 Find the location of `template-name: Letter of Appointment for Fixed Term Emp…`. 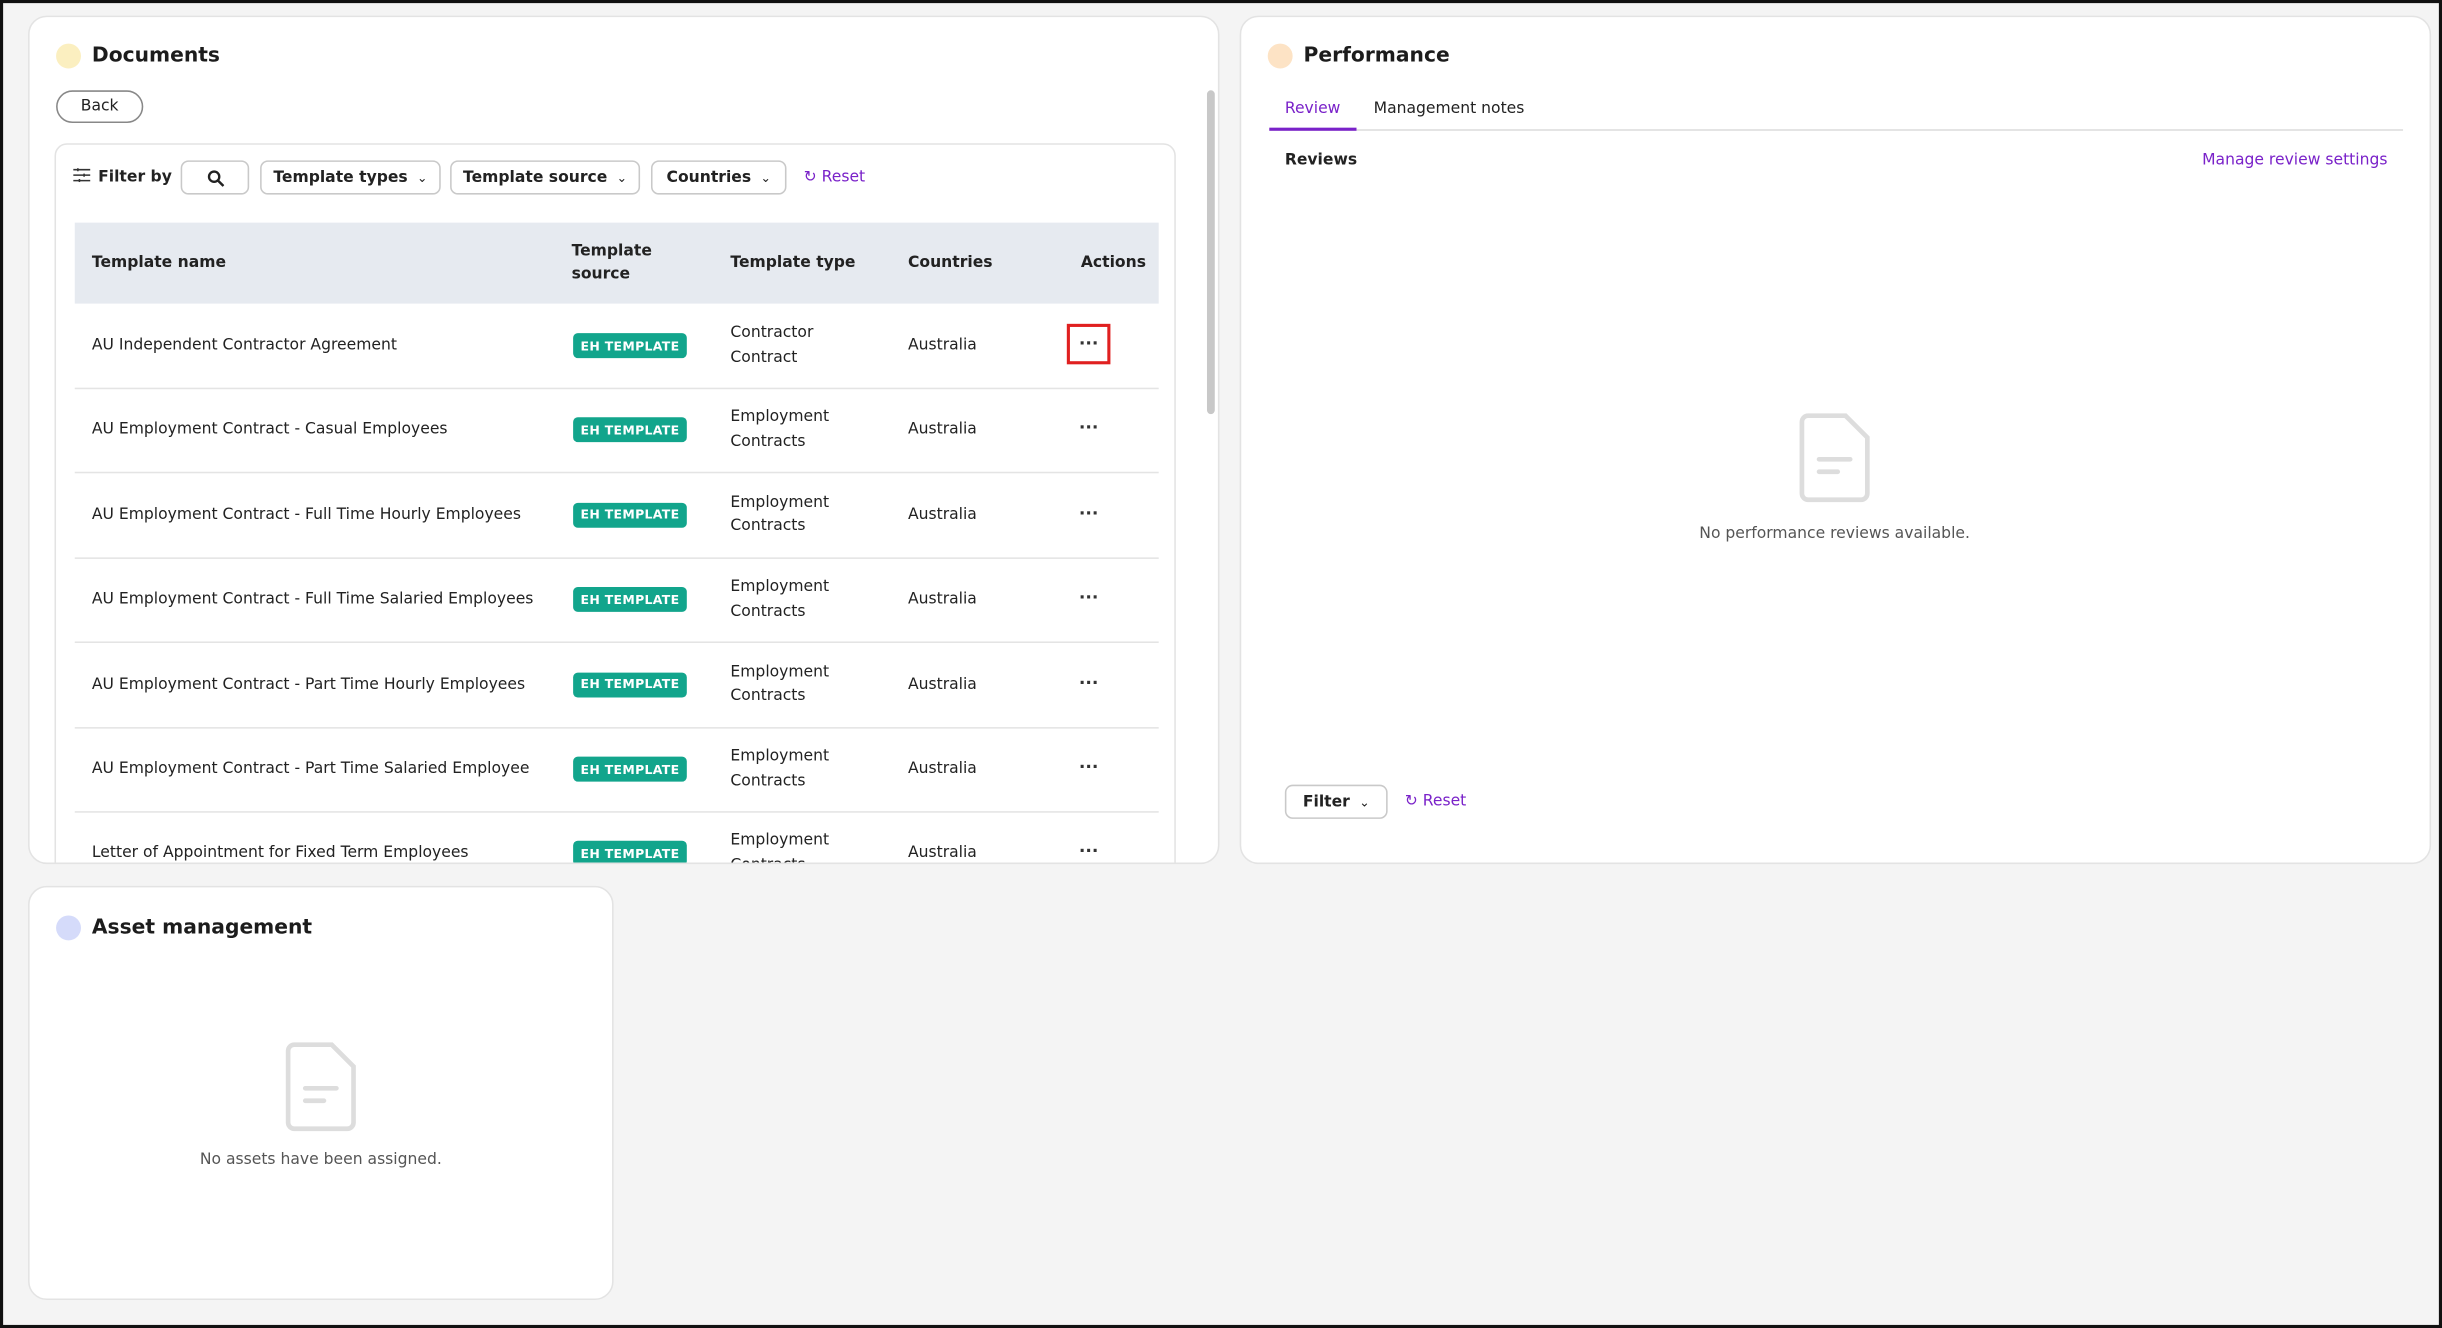

template-name: Letter of Appointment for Fixed Term Emp… is located at coordinates (280, 854).